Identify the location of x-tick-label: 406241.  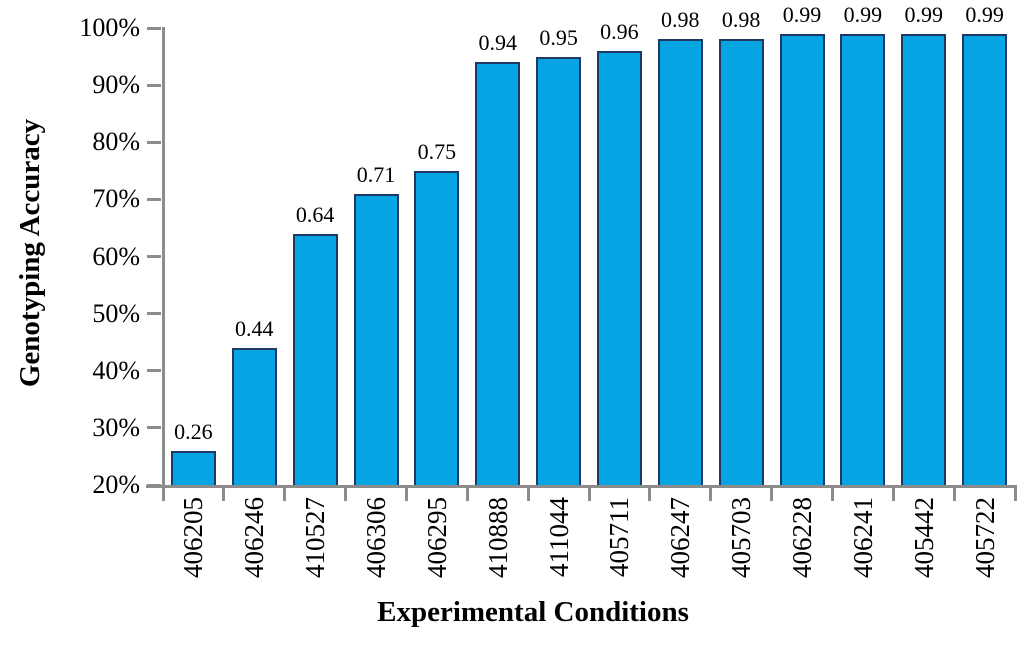
(862, 537).